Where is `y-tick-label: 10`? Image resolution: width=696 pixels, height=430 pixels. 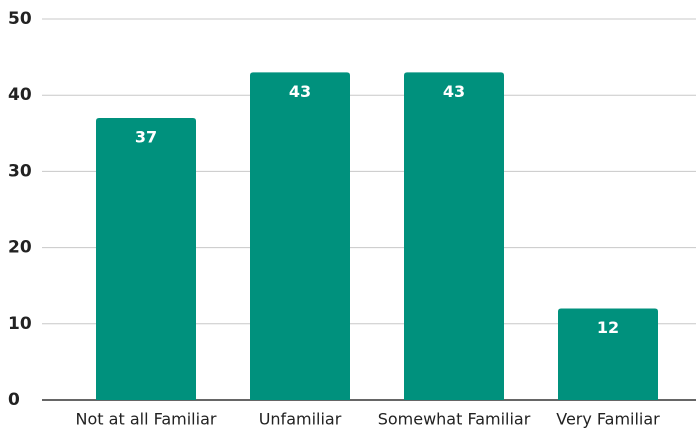
y-tick-label: 10 is located at coordinates (20, 324).